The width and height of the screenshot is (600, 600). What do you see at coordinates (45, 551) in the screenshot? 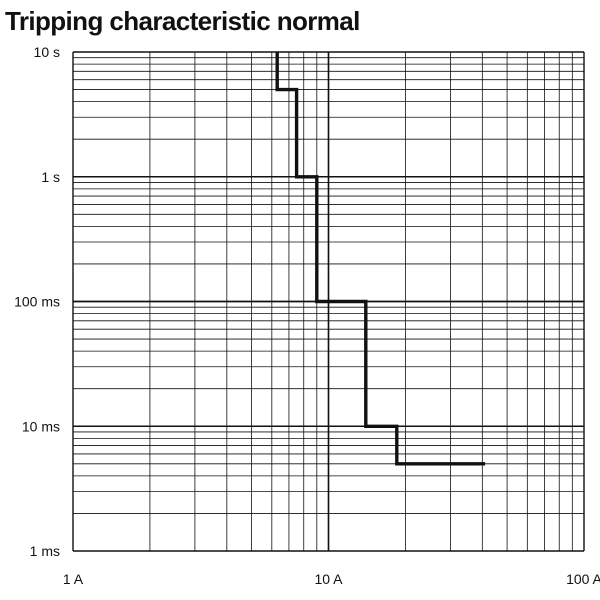
I see `y-tick-label: 1 ms` at bounding box center [45, 551].